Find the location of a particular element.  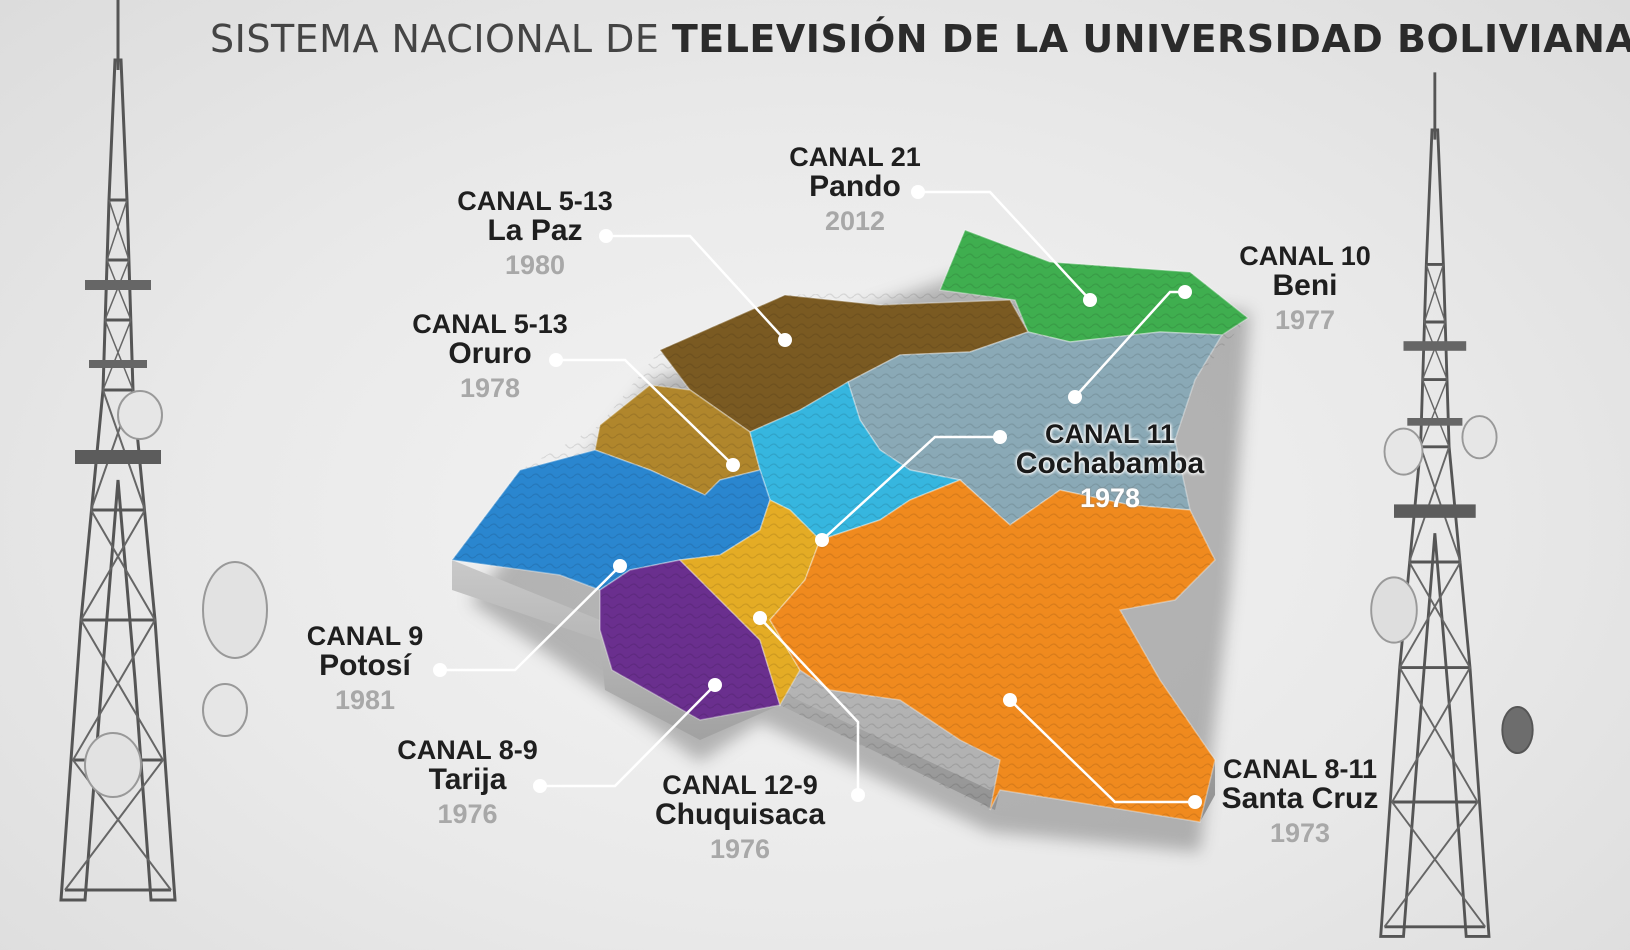

channel: CANAL 21 is located at coordinates (855, 157).